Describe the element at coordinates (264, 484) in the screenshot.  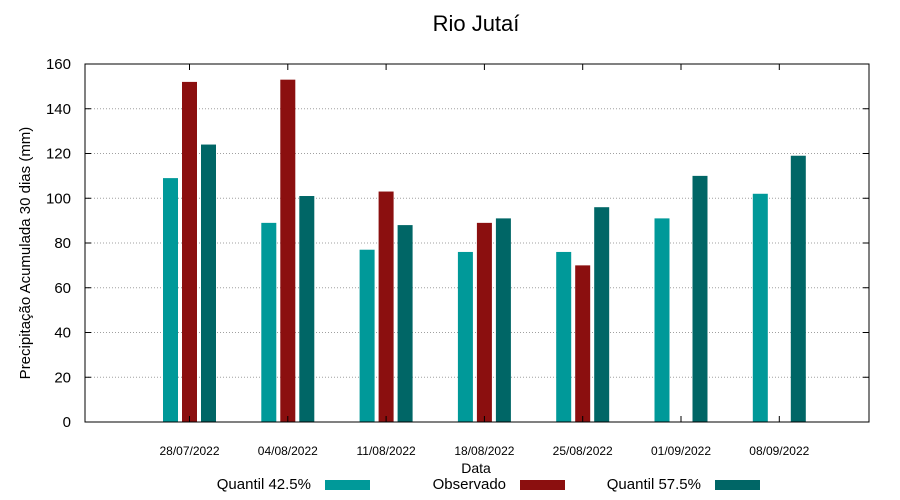
I see `legend-label: Quantil 42.5%` at that location.